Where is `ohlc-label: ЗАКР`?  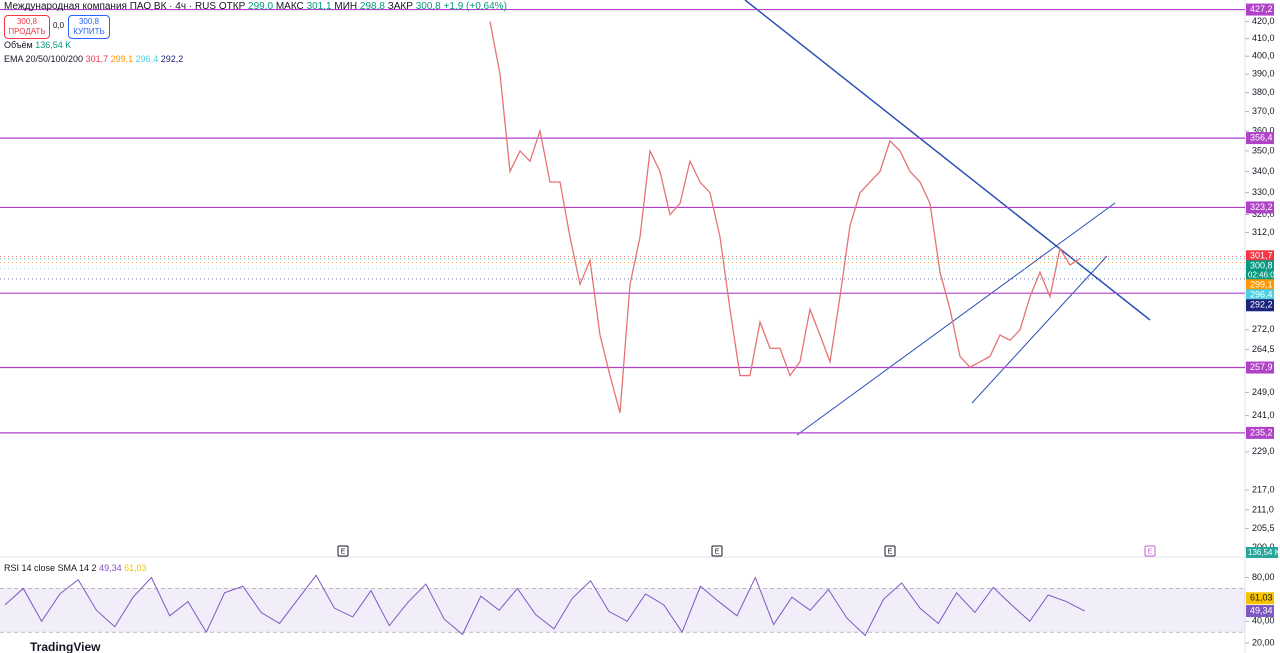 ohlc-label: ЗАКР is located at coordinates (400, 6).